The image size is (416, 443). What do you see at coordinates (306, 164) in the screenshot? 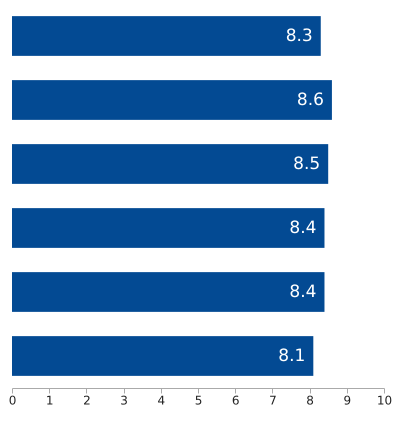
I see `data-label: 8.5` at bounding box center [306, 164].